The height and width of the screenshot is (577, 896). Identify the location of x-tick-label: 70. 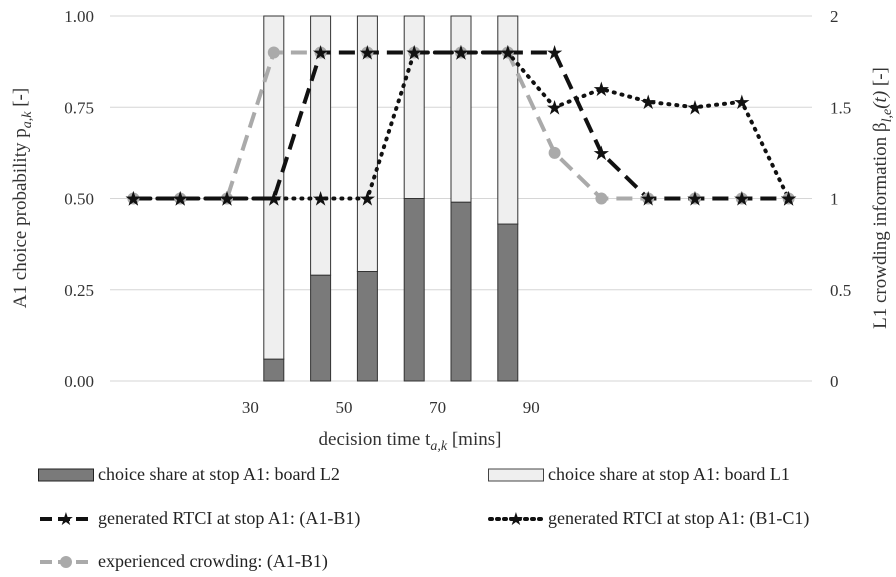
(437, 407).